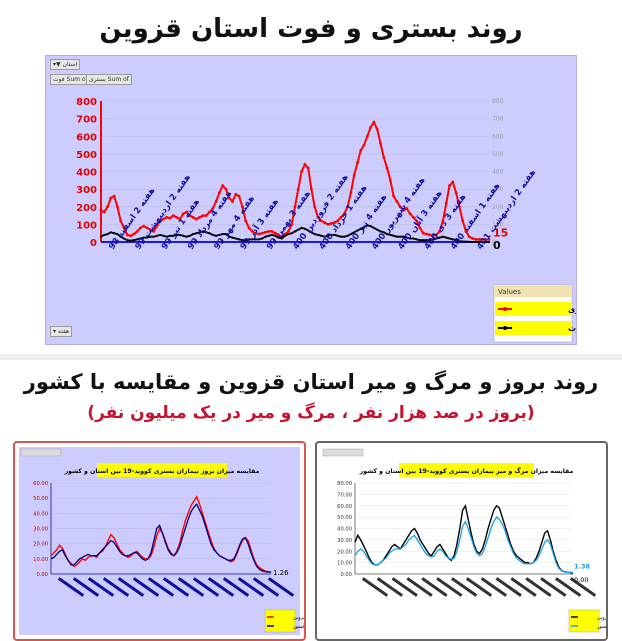 This screenshot has width=622, height=641. I want to click on filter-button: استان ▼▾, so click(65, 64).